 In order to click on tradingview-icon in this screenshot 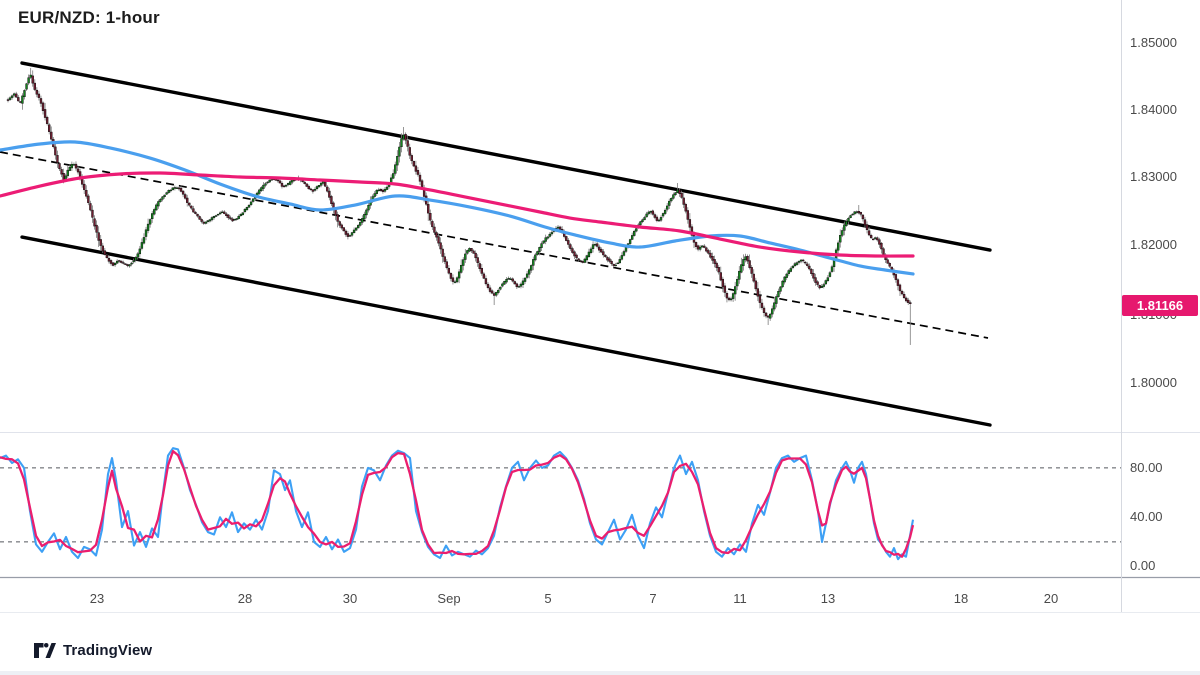, I will do `click(45, 650)`.